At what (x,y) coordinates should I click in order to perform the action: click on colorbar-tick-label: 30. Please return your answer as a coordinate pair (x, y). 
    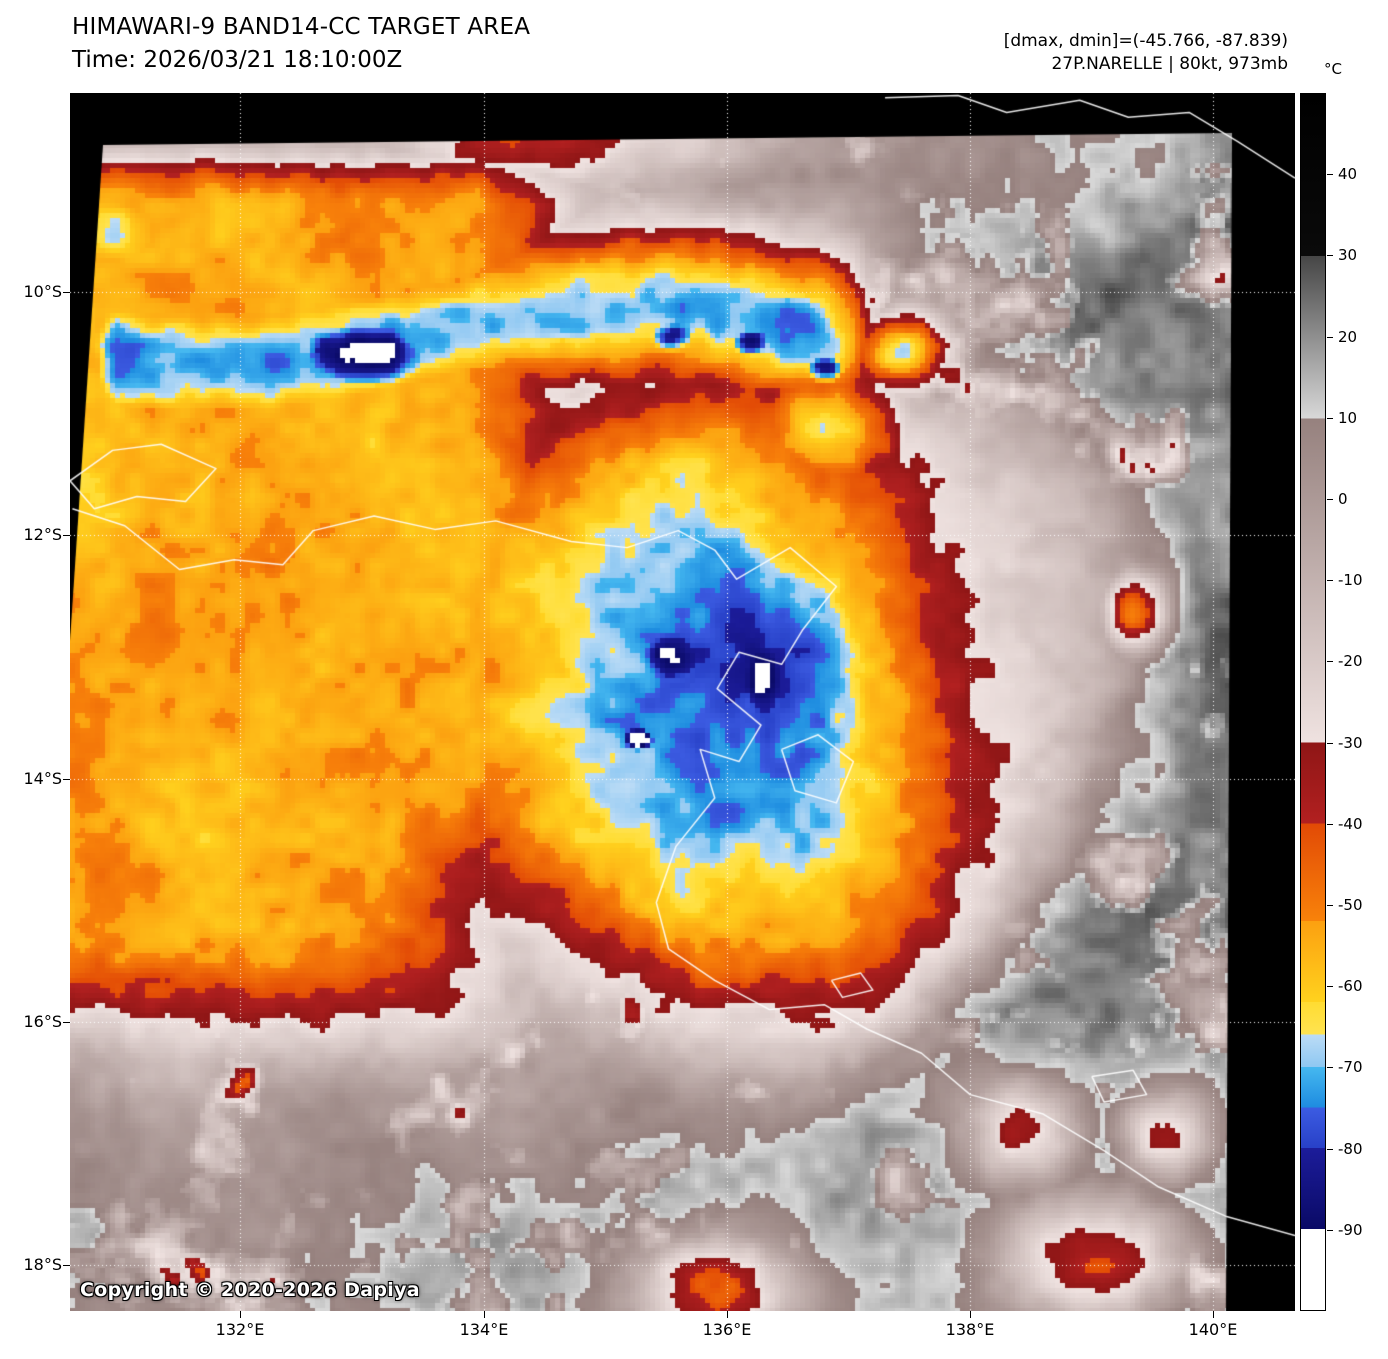
    Looking at the image, I should click on (1348, 255).